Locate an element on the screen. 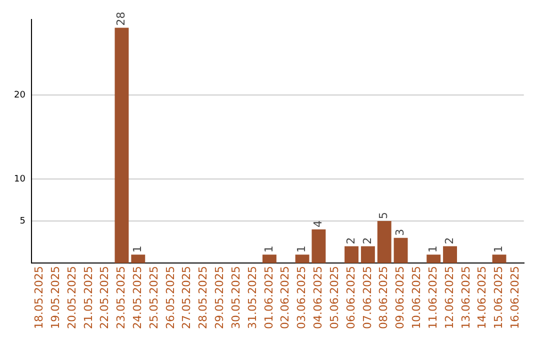 This screenshot has width=540, height=340. x-tick-label: 22.05.2025 is located at coordinates (105, 298).